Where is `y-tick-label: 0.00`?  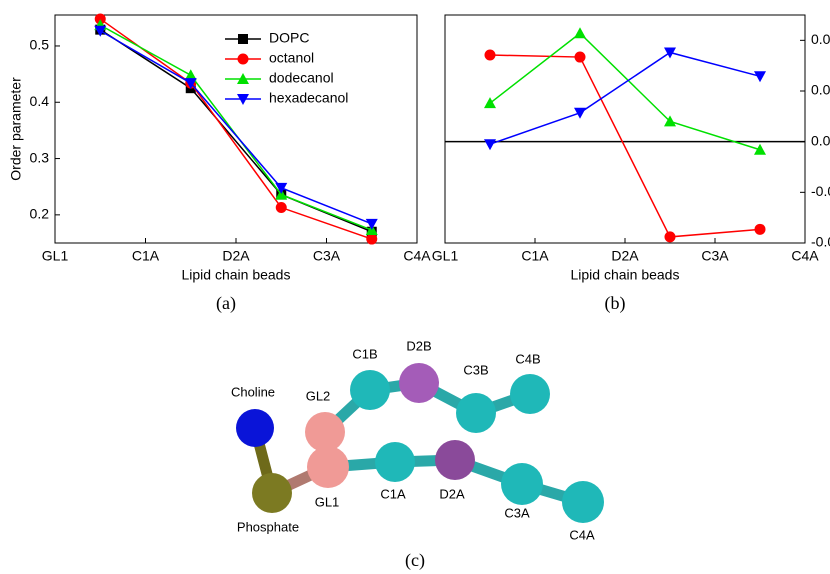 y-tick-label: 0.00 is located at coordinates (820, 140).